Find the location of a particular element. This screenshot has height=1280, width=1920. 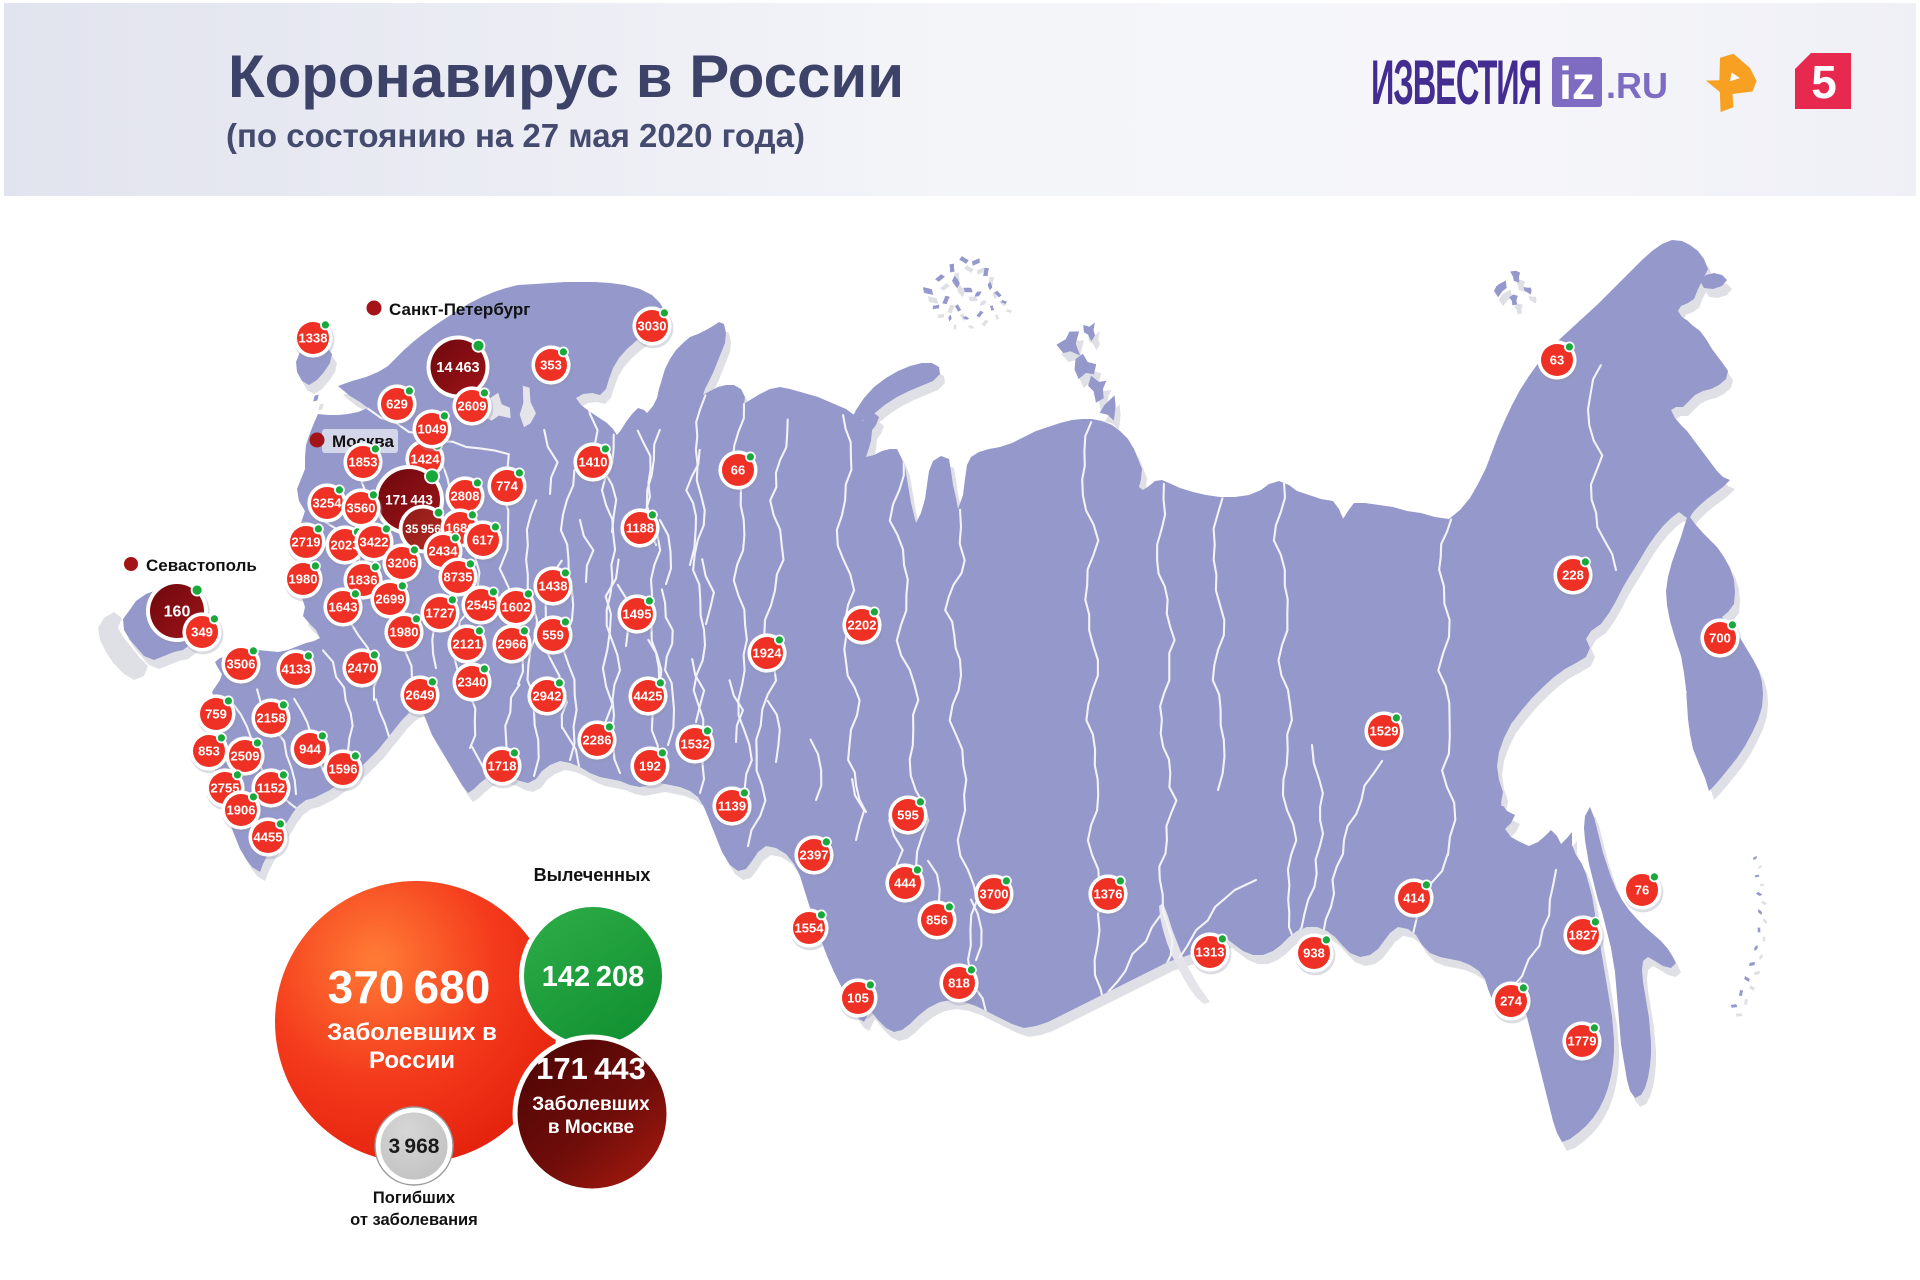

svg-text: 1853 is located at coordinates (363, 462).